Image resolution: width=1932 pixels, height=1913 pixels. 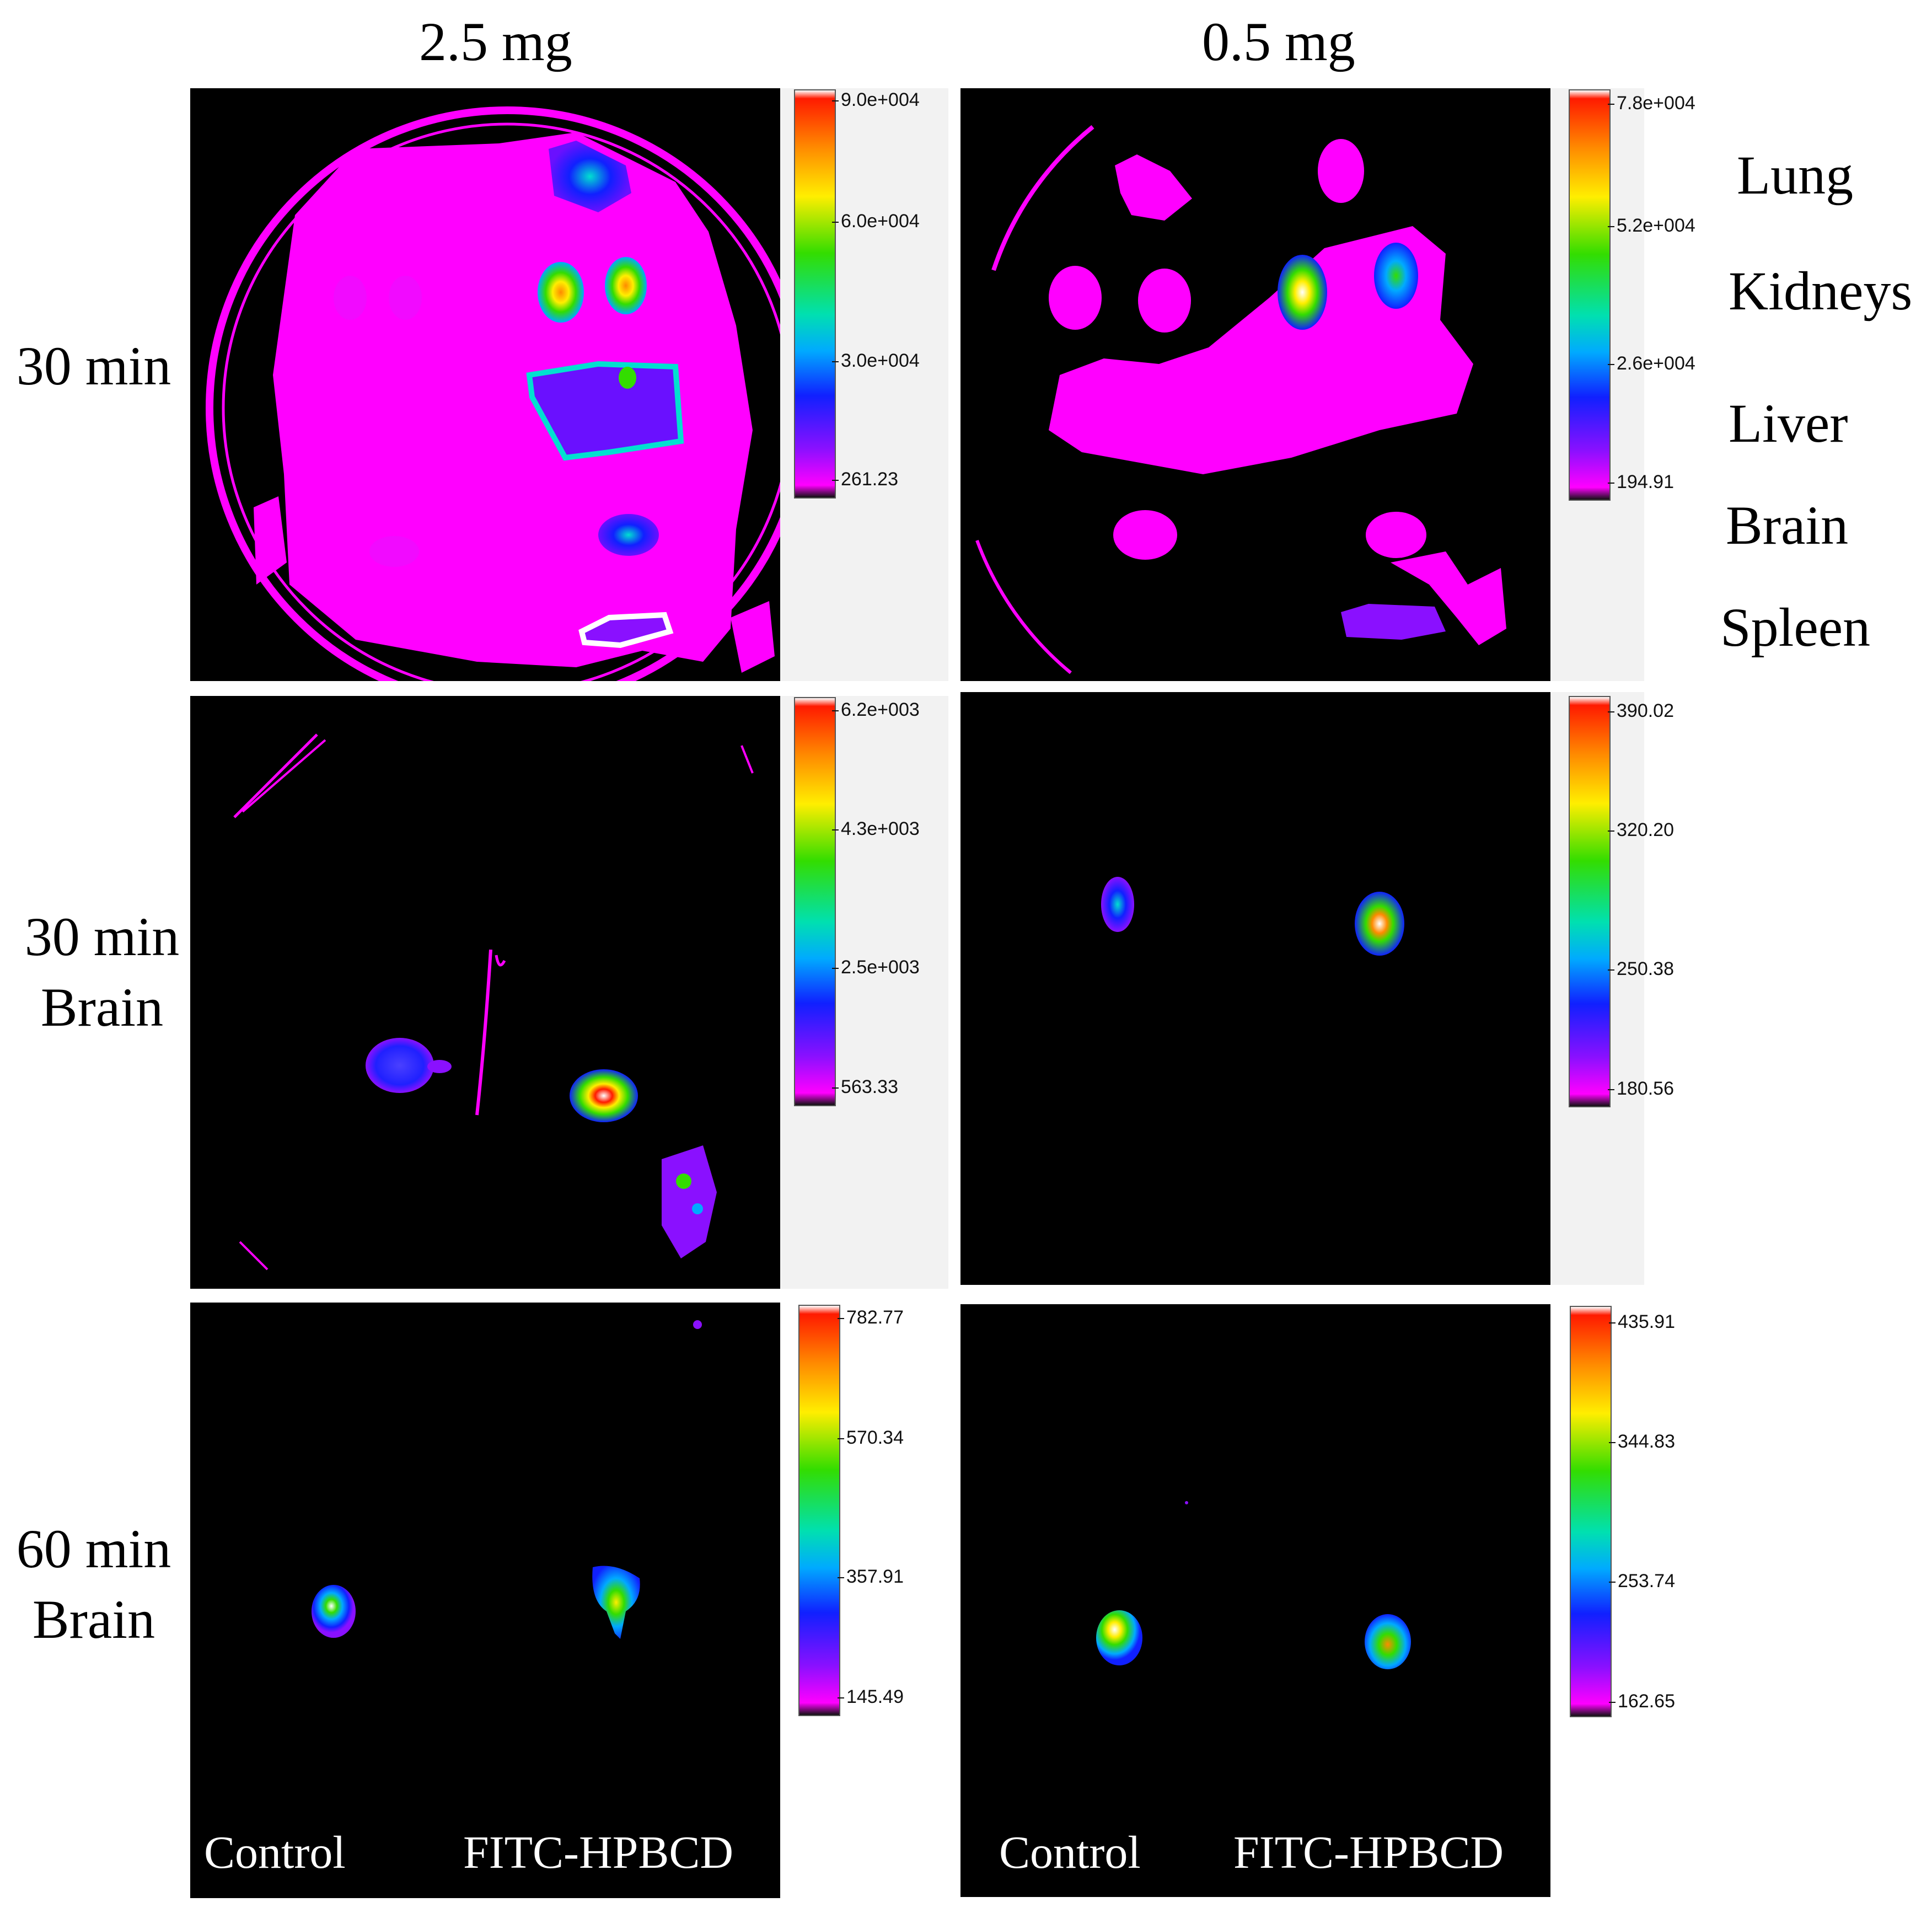 I want to click on organ-label-liver: Liver, so click(x=1789, y=423).